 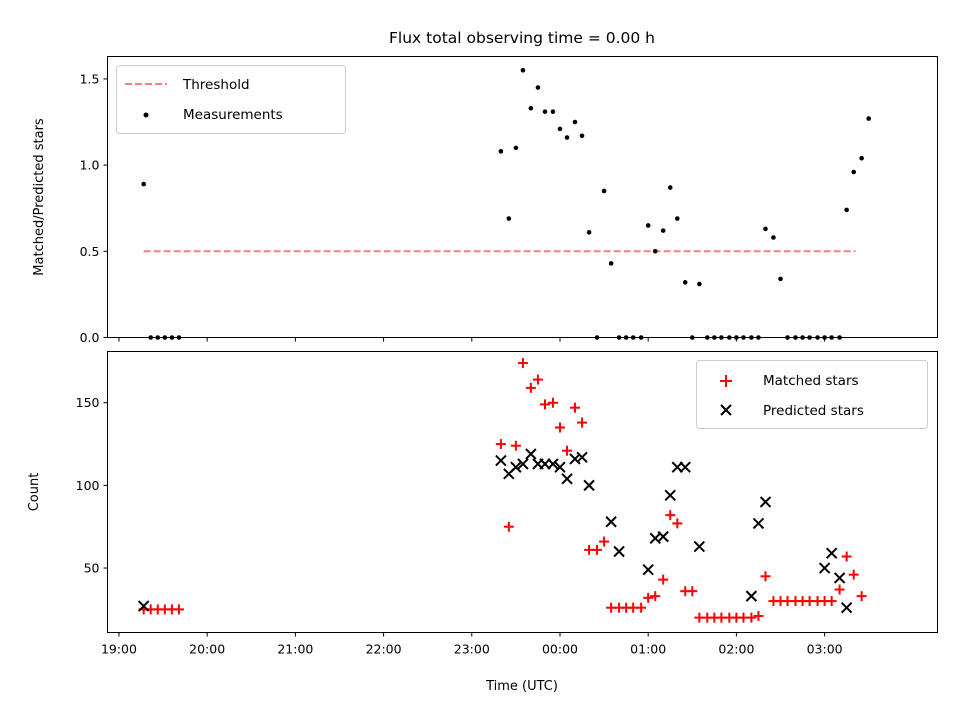 What do you see at coordinates (560, 649) in the screenshot?
I see `x-tick-label: 00:00` at bounding box center [560, 649].